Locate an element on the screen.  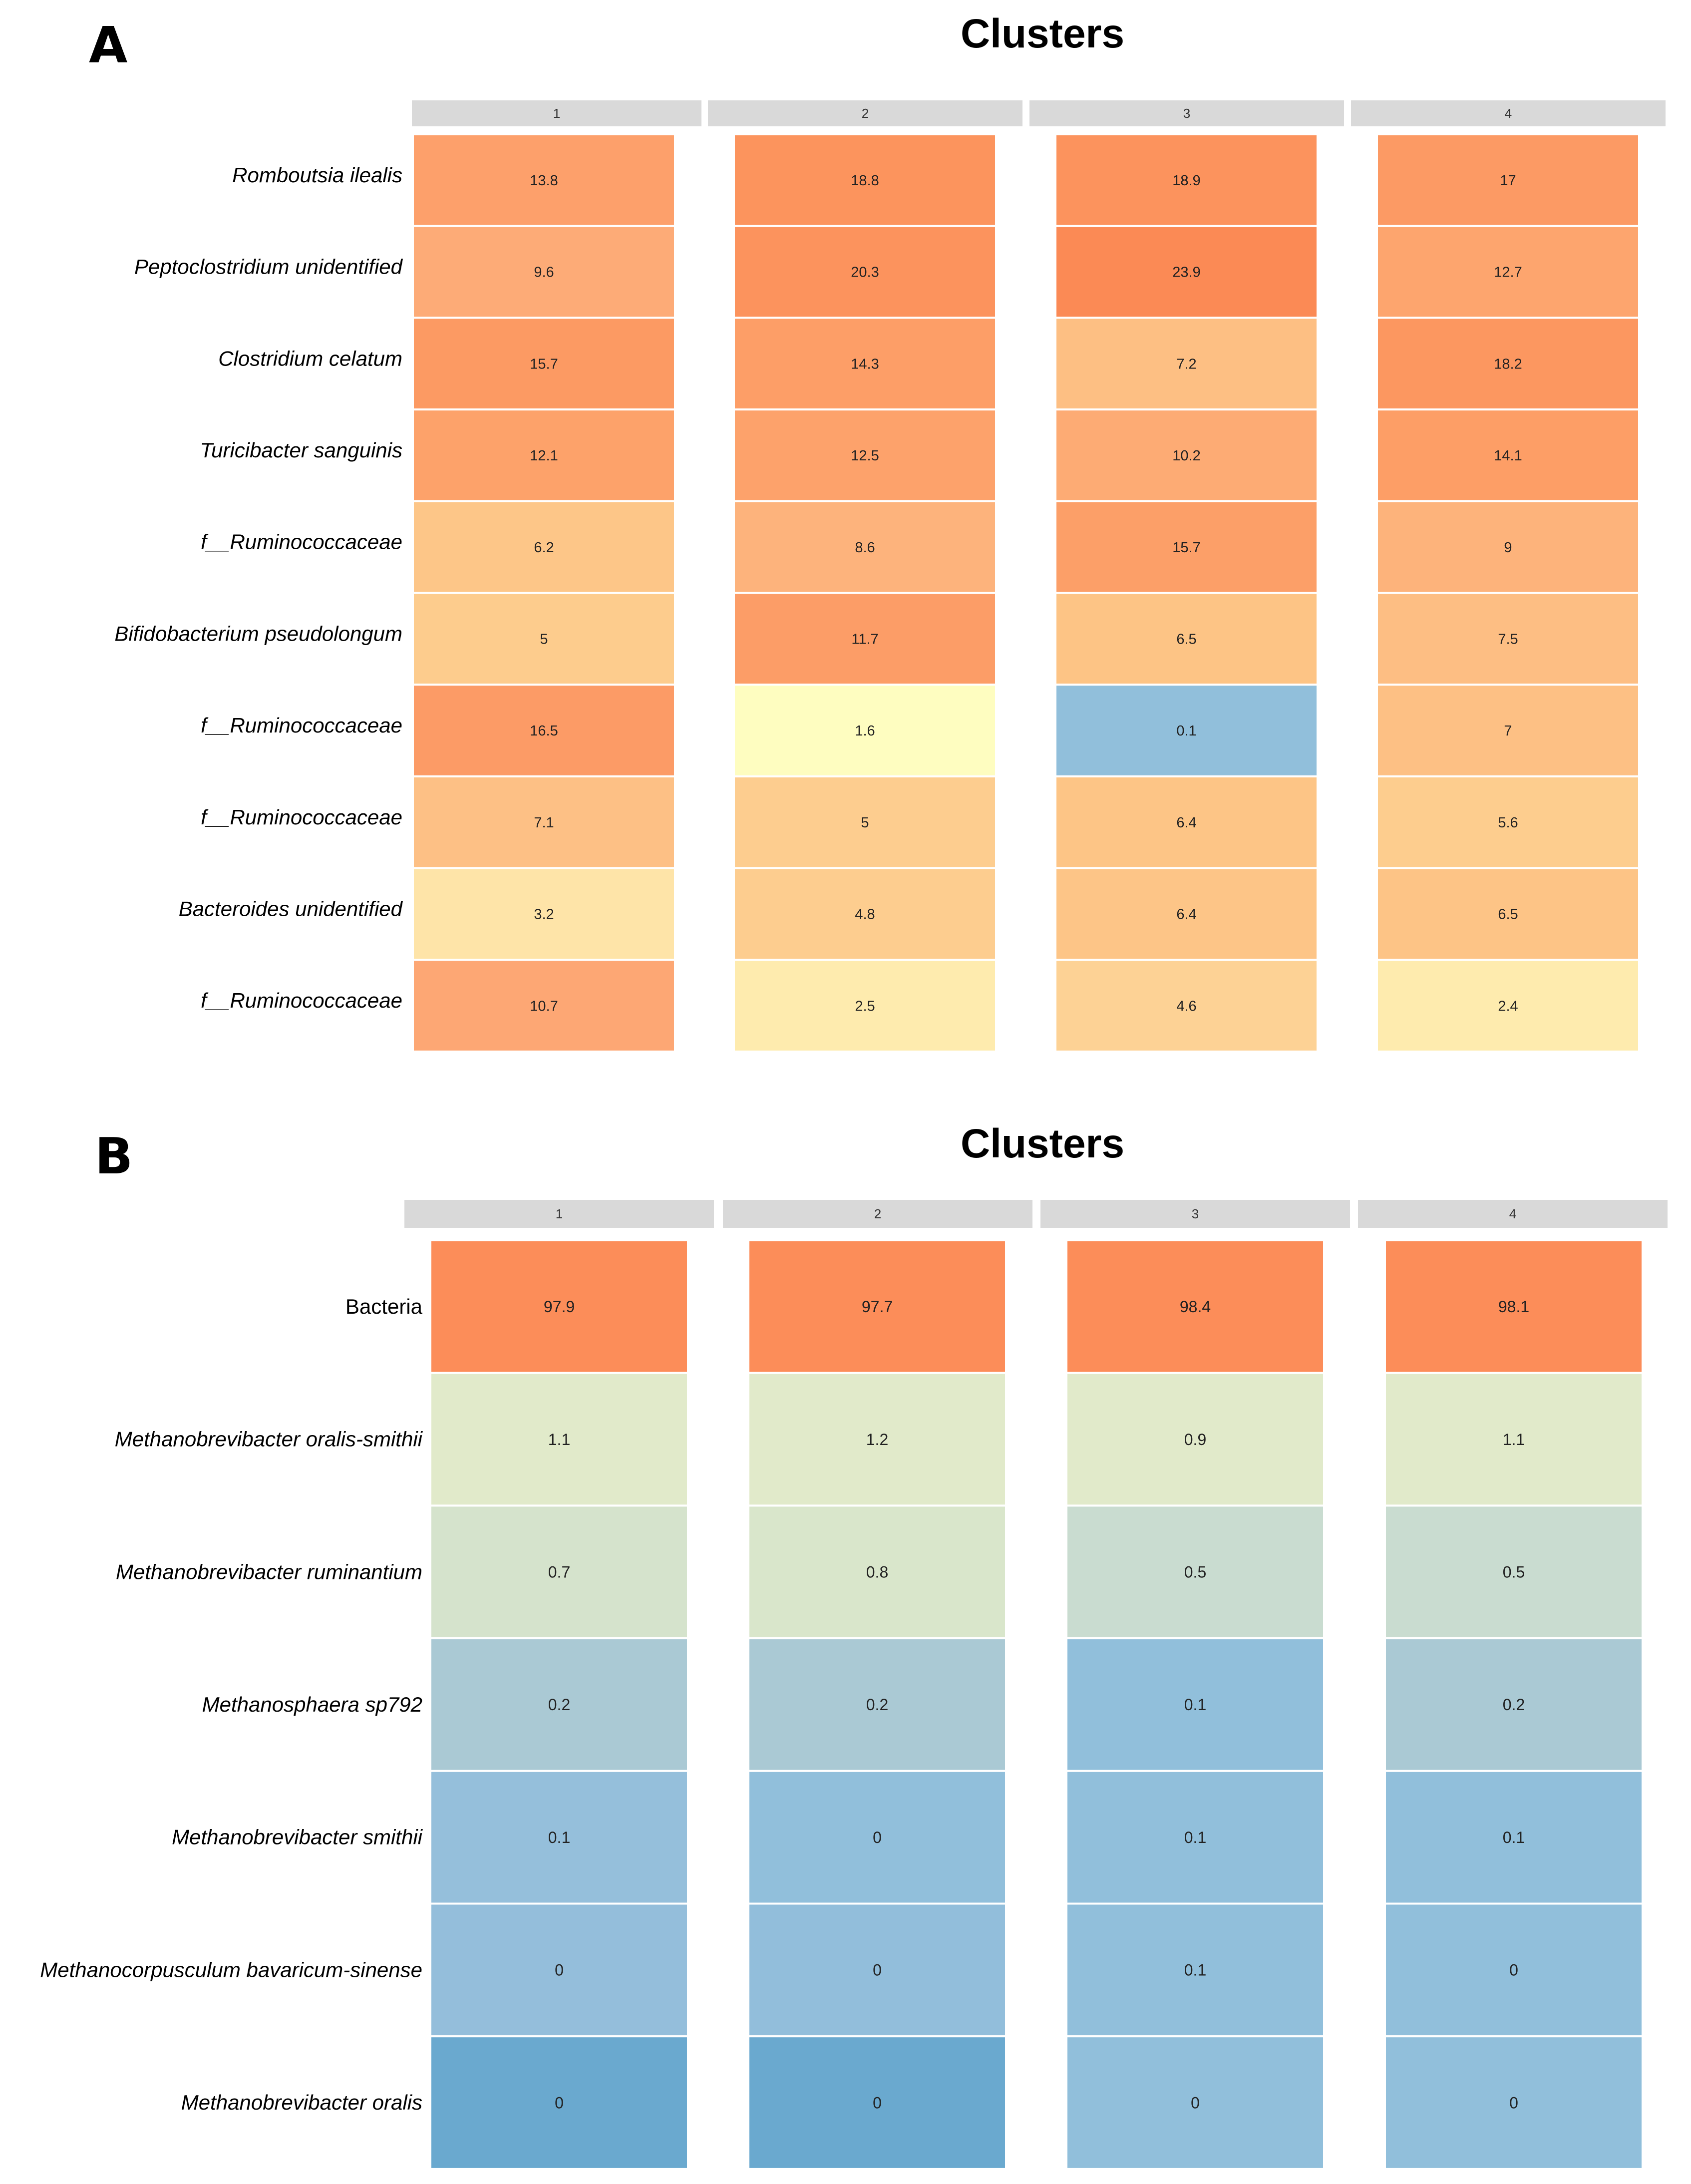
heatmap-cell-value: 7.5 is located at coordinates (1508, 640).